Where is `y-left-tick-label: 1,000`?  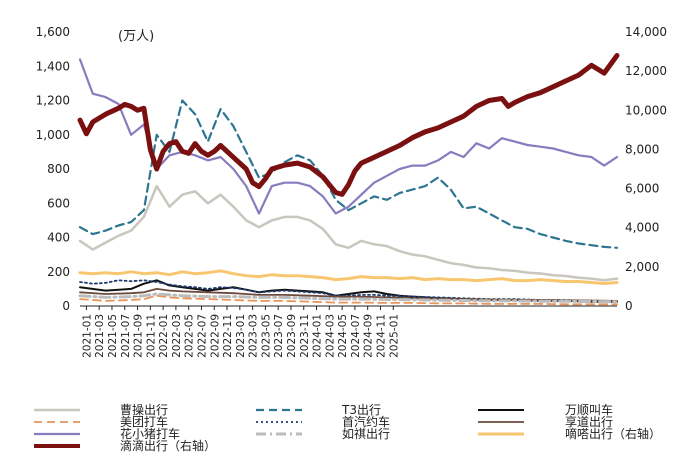 y-left-tick-label: 1,000 is located at coordinates (53, 135).